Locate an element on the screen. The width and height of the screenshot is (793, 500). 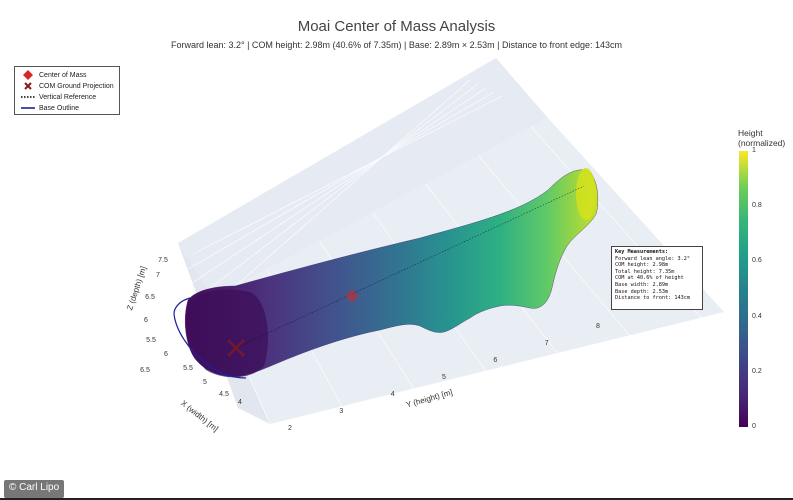
legend-label: COM Ground Projection is located at coordinates (76, 86).